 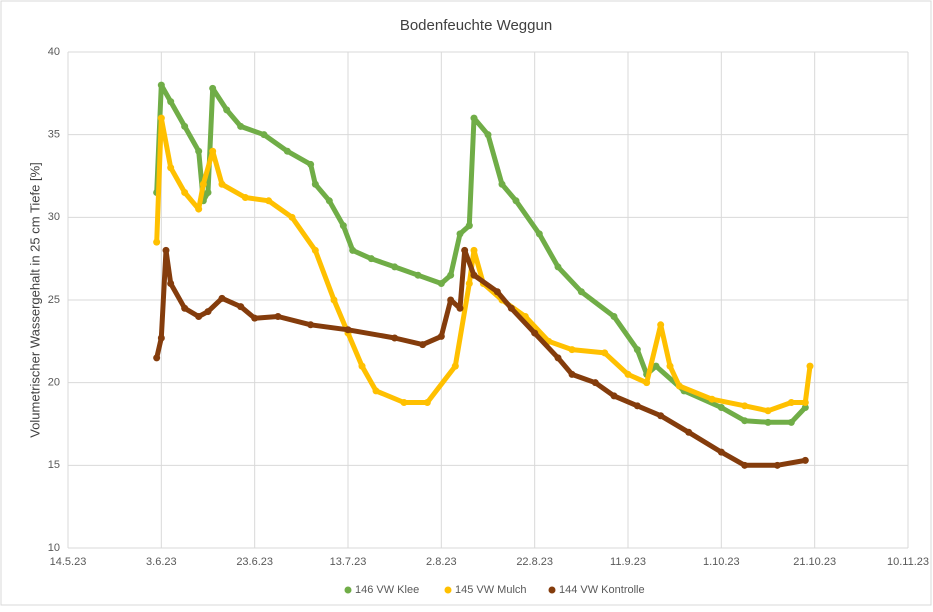 What do you see at coordinates (54, 300) in the screenshot?
I see `y-tick-label: 25` at bounding box center [54, 300].